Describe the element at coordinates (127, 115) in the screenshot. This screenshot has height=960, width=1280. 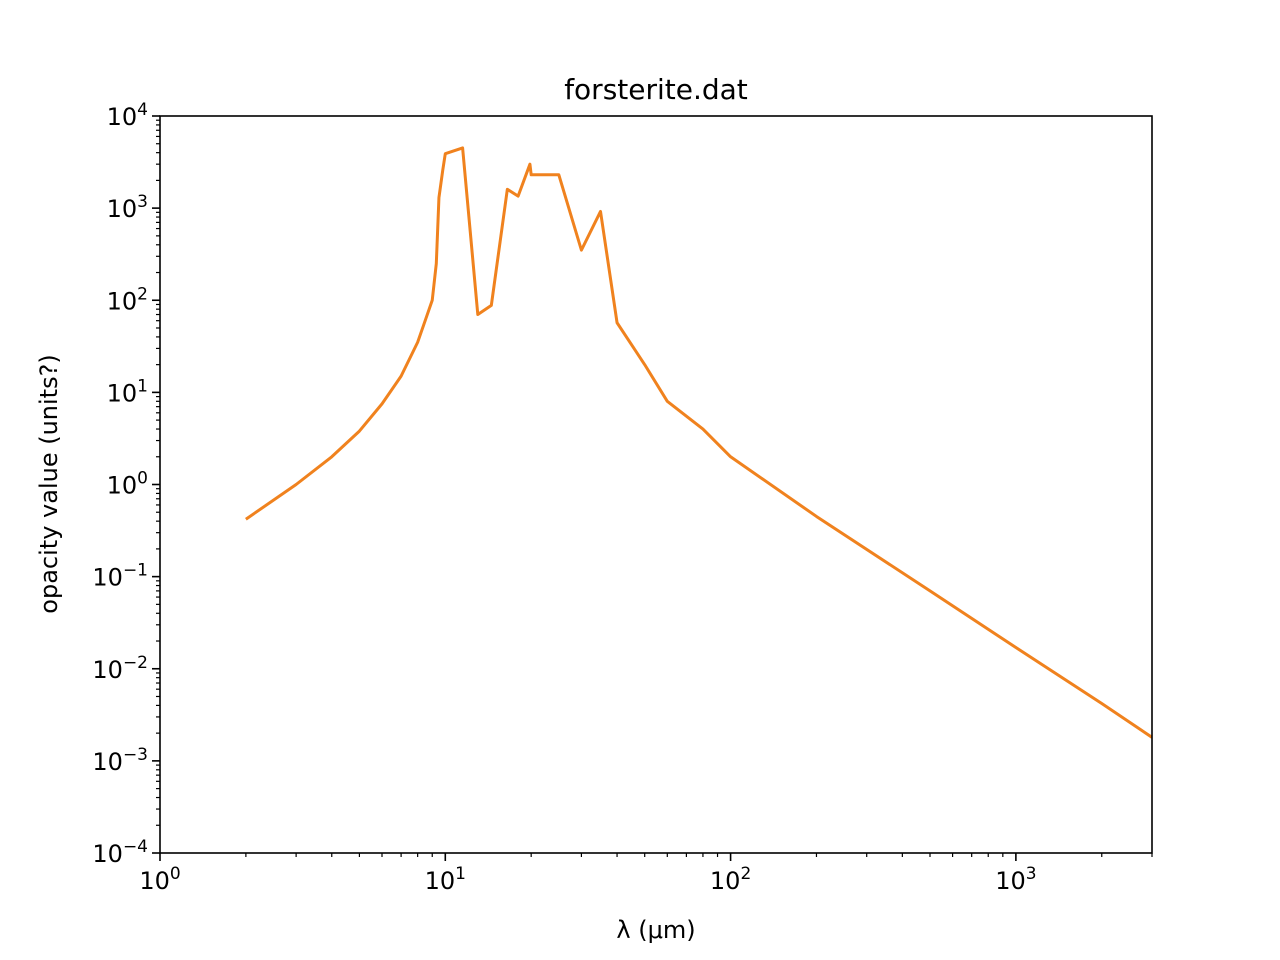
I see `y-tick-label: 10⁴` at that location.